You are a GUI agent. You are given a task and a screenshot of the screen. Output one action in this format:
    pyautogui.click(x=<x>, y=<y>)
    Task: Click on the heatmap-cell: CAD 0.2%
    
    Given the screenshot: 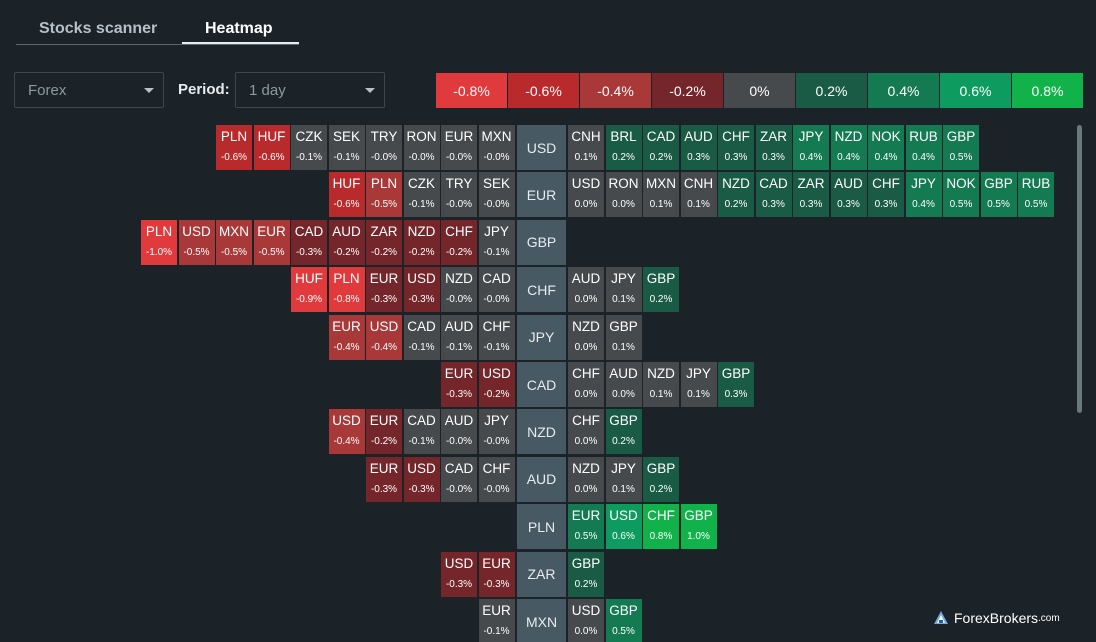 What is the action you would take?
    pyautogui.click(x=661, y=147)
    